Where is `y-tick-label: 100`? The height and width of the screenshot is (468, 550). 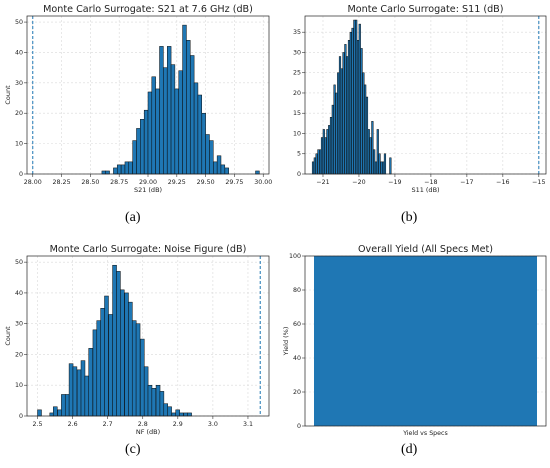
y-tick-label: 100 is located at coordinates (295, 256).